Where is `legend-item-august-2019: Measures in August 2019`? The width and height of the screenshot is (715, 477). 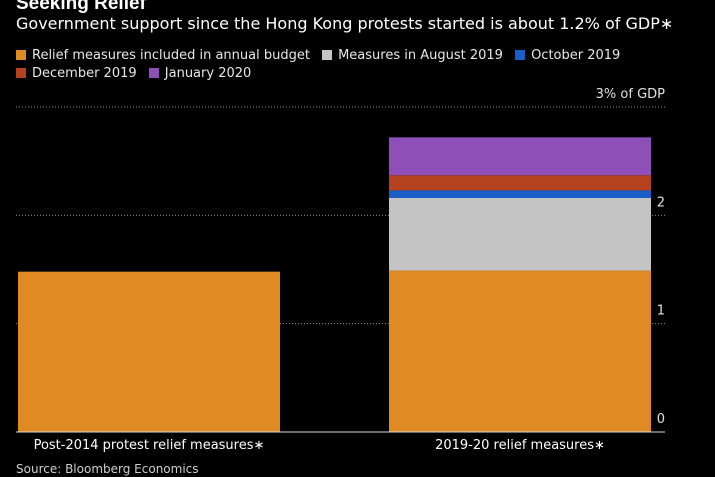 legend-item-august-2019: Measures in August 2019 is located at coordinates (412, 56).